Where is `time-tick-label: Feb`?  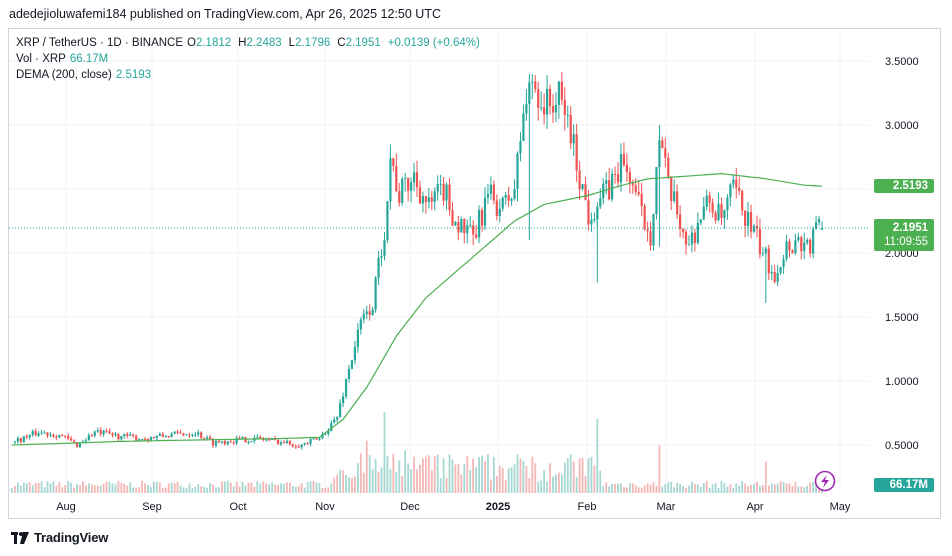 time-tick-label: Feb is located at coordinates (587, 507).